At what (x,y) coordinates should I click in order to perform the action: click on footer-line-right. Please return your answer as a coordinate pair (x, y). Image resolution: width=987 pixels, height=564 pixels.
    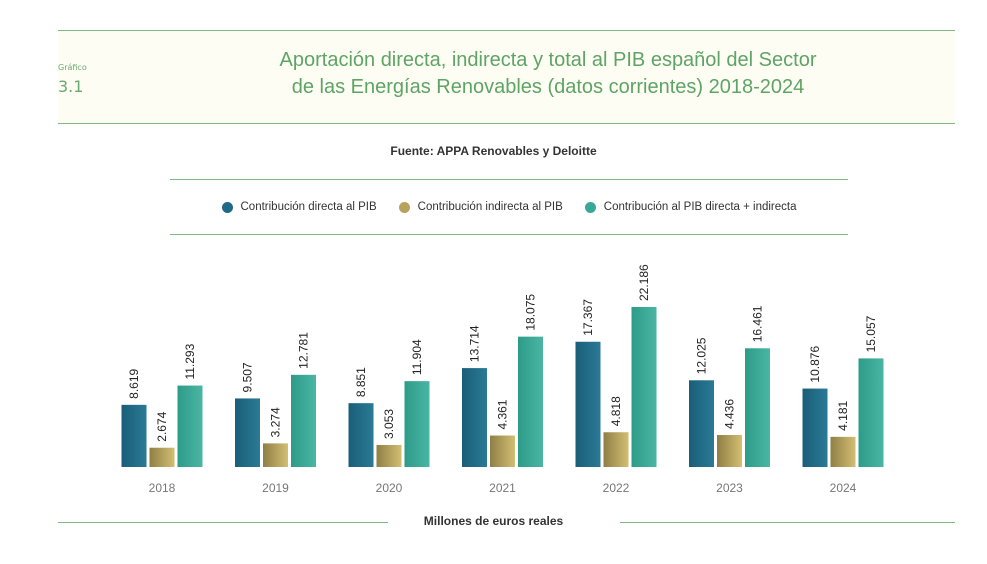
    Looking at the image, I should click on (787, 522).